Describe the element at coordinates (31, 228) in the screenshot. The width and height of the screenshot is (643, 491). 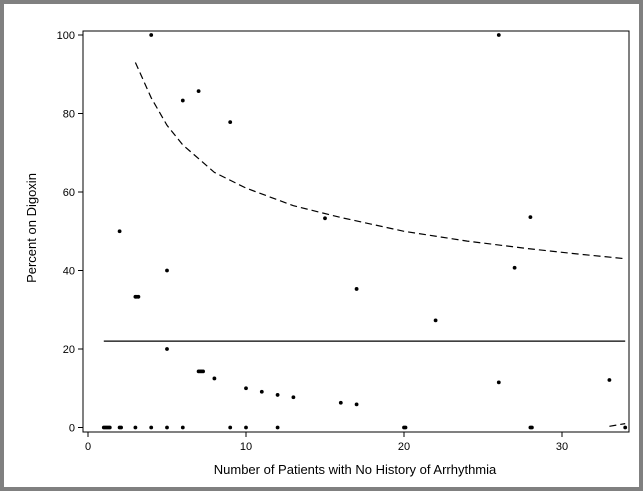
I see `y-axis-label: Percent on Digoxin` at that location.